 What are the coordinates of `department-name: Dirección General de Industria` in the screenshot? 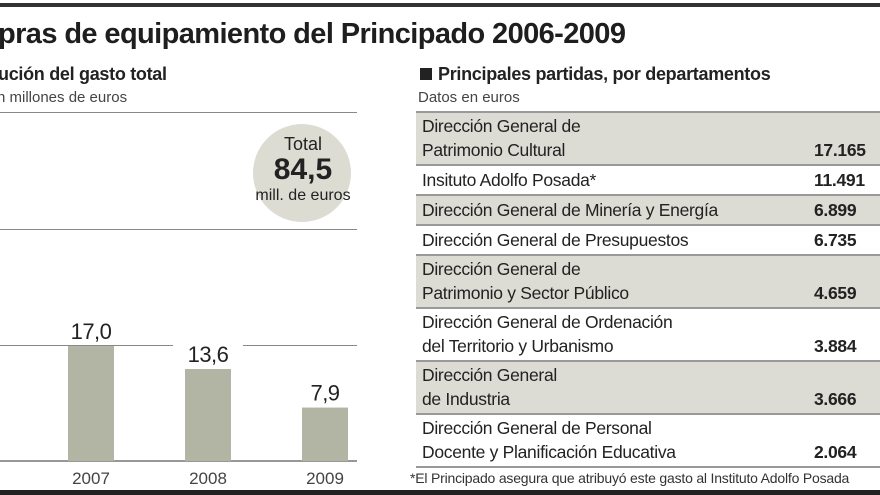 It's located at (489, 387).